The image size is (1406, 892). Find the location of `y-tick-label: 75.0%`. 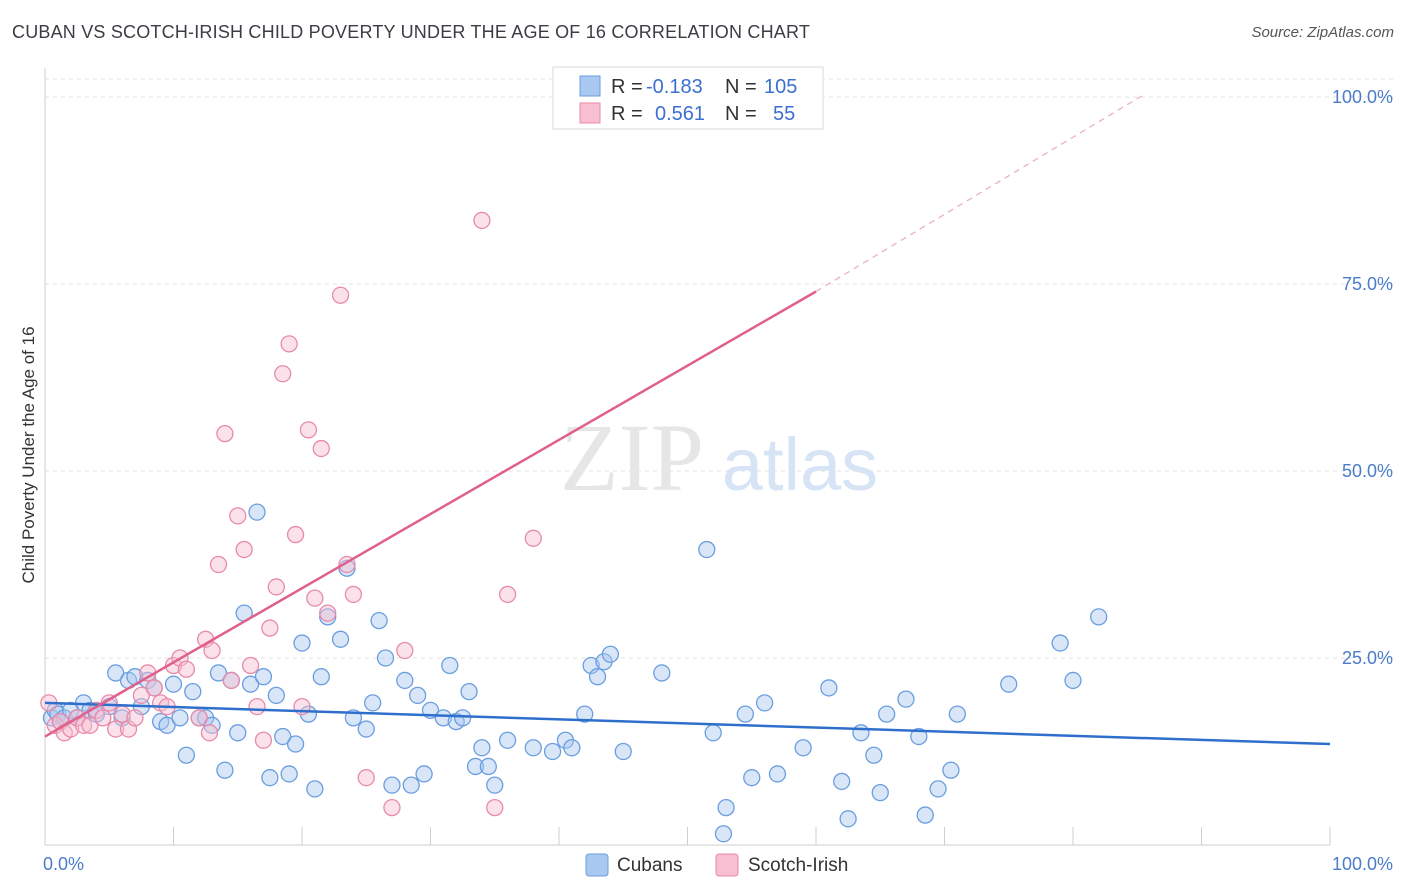

y-tick-label: 75.0% is located at coordinates (1367, 284).